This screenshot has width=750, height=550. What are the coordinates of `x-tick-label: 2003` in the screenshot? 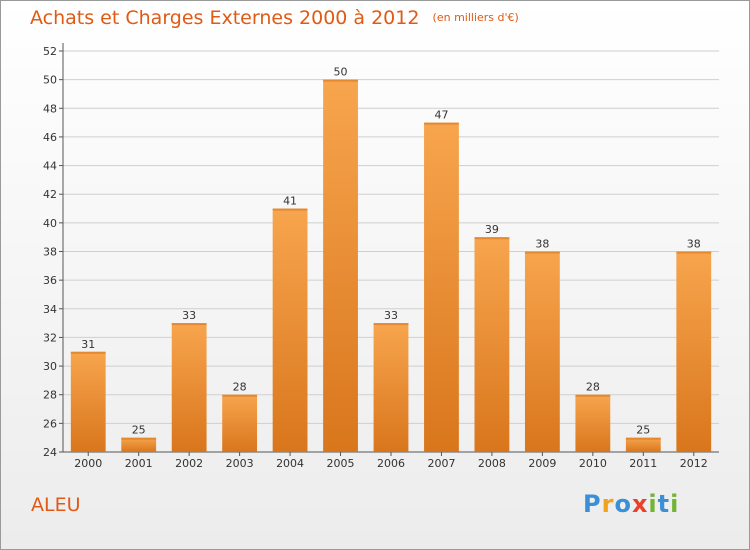 It's located at (240, 463).